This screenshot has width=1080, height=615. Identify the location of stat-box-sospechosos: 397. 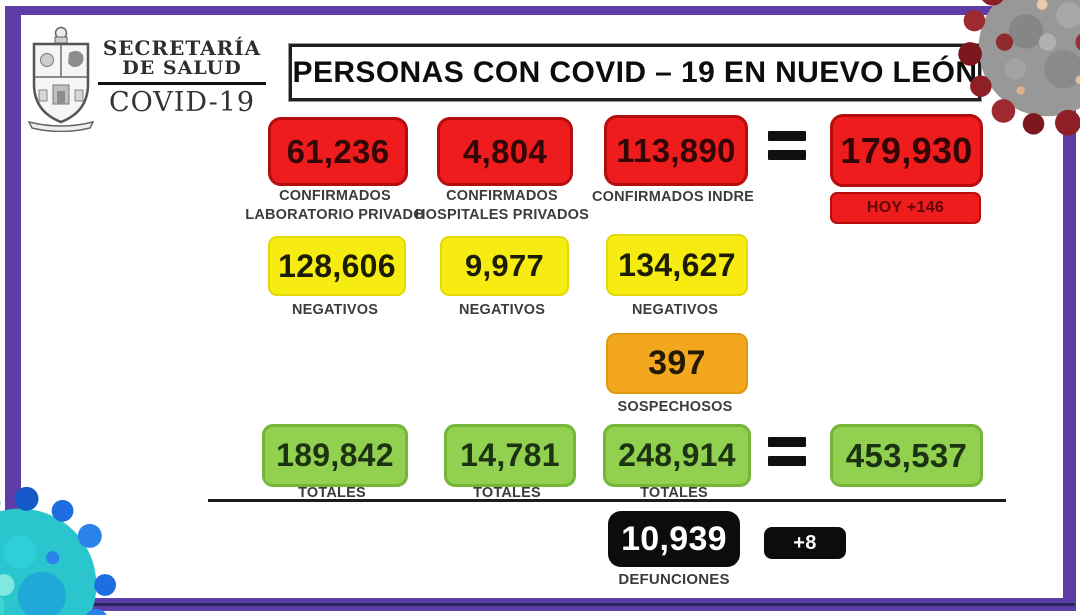
(677, 363).